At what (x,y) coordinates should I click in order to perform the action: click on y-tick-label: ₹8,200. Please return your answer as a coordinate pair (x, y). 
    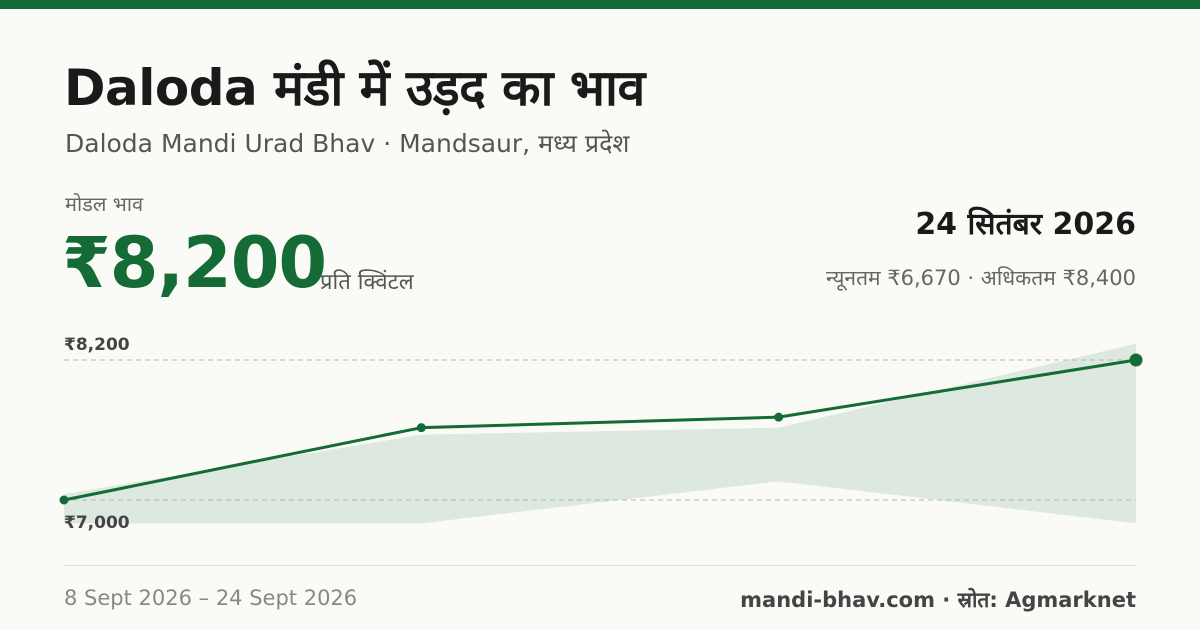
    Looking at the image, I should click on (97, 345).